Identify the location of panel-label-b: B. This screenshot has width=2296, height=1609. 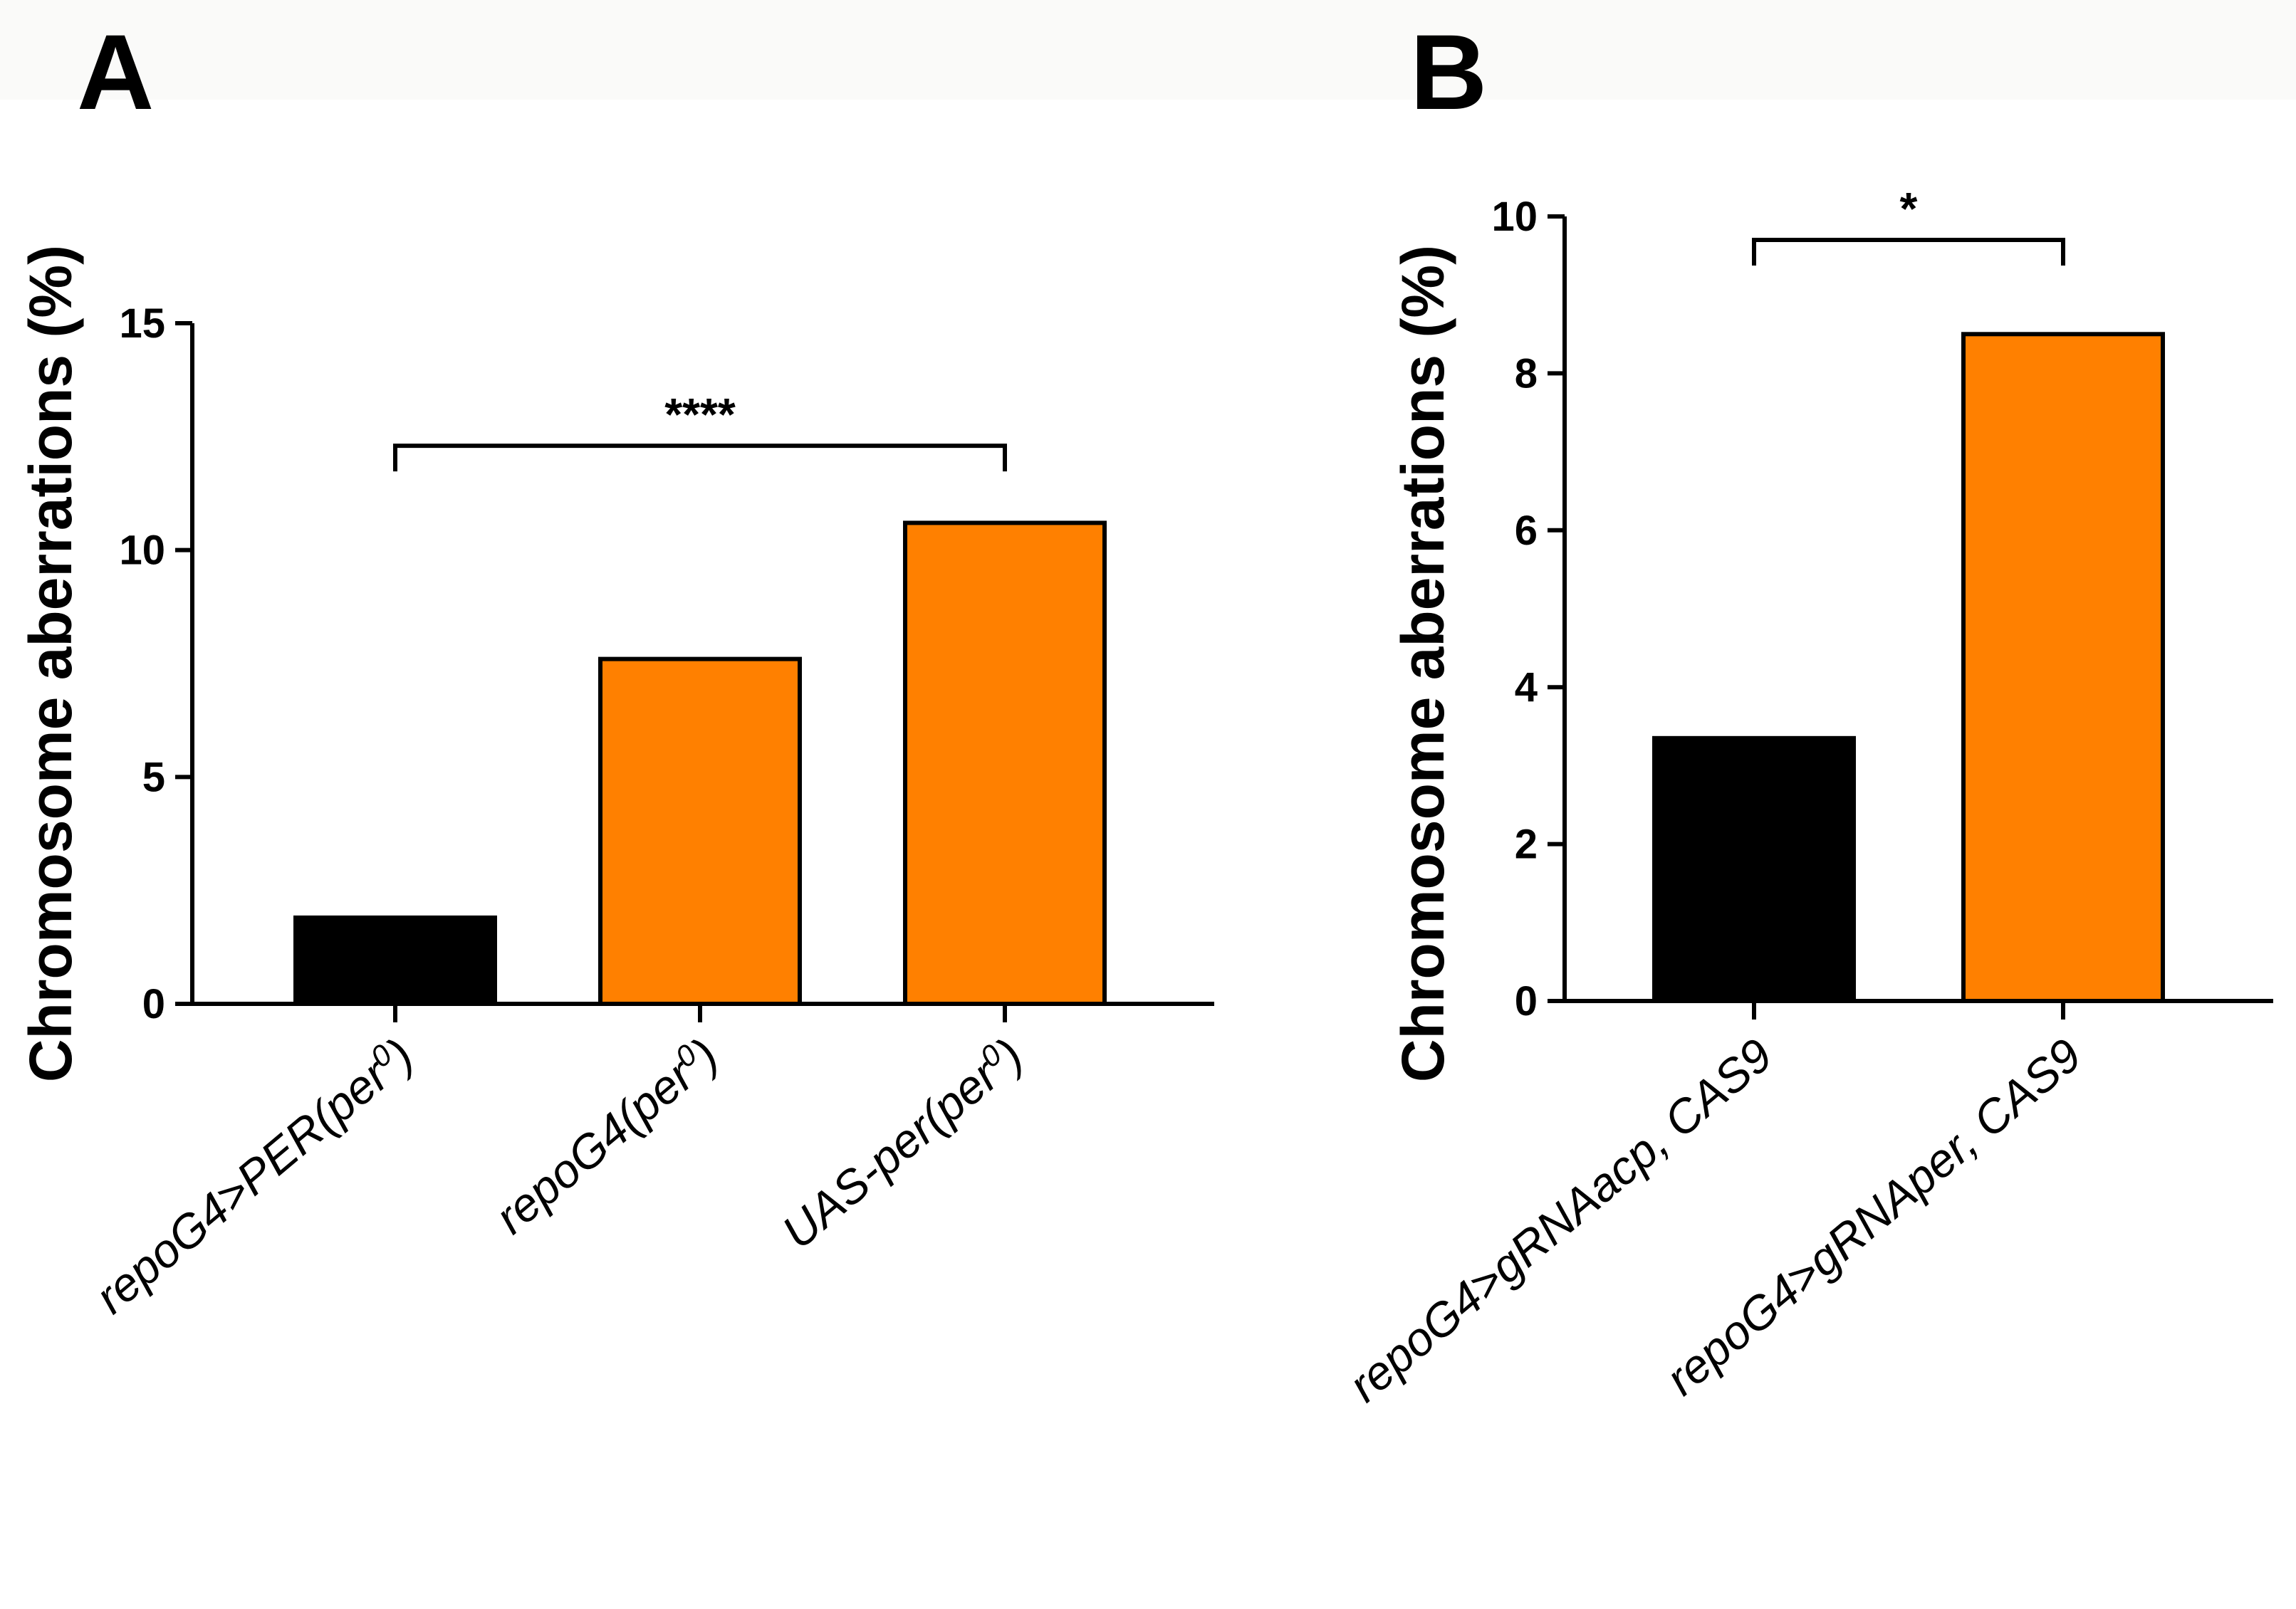
(1449, 72).